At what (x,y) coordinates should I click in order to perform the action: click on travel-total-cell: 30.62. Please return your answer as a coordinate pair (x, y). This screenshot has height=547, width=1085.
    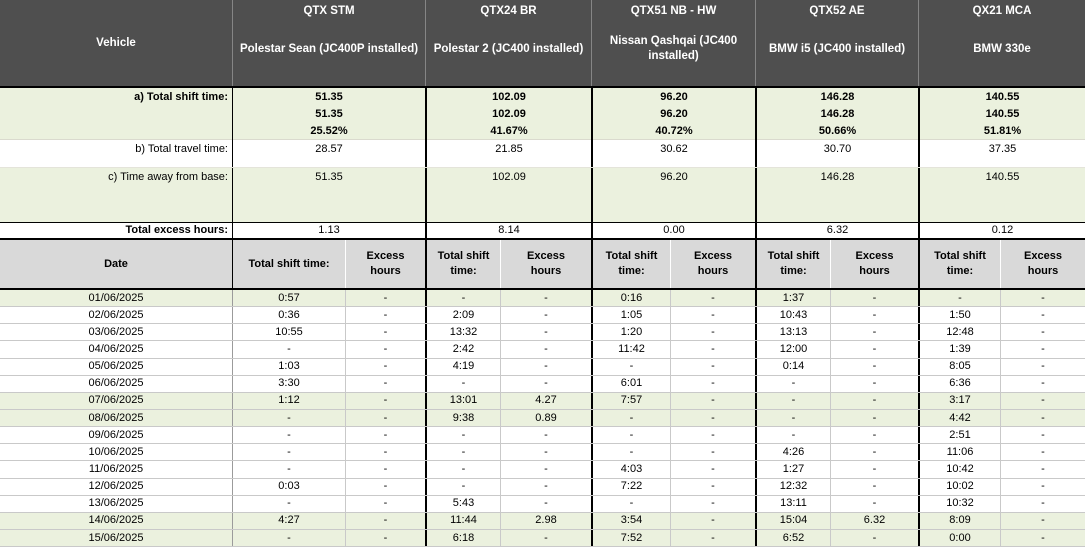
    Looking at the image, I should click on (673, 153).